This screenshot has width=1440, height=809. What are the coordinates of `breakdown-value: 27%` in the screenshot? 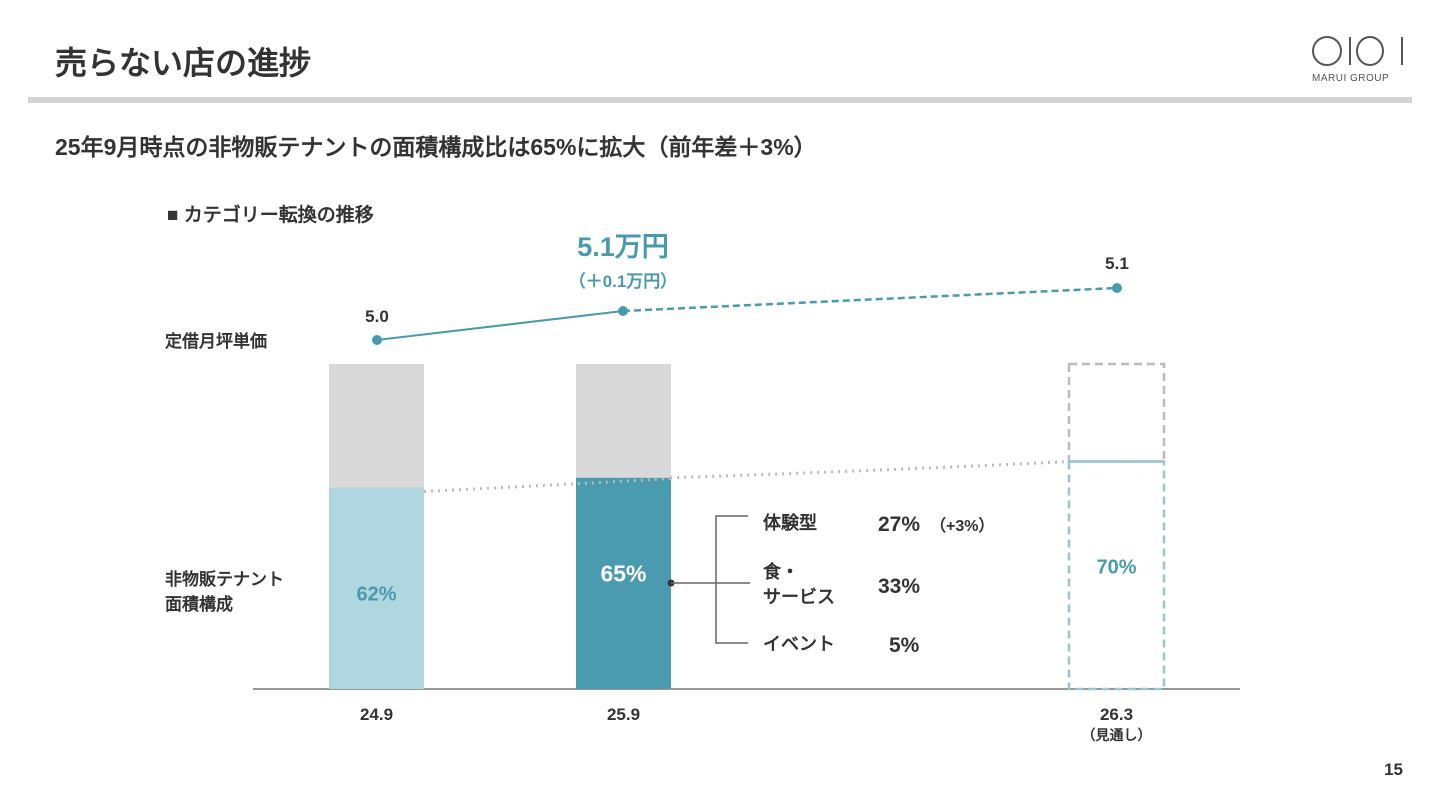 It's located at (899, 524).